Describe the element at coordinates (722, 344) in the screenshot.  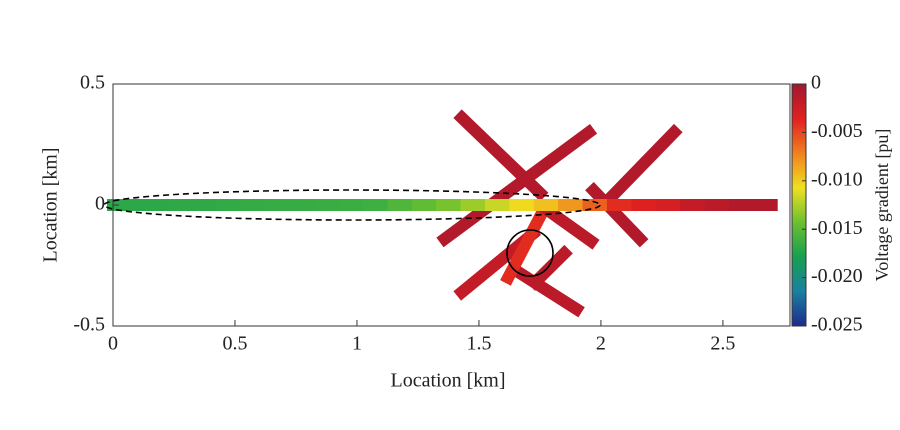
I see `x-tick-label: 2.5` at that location.